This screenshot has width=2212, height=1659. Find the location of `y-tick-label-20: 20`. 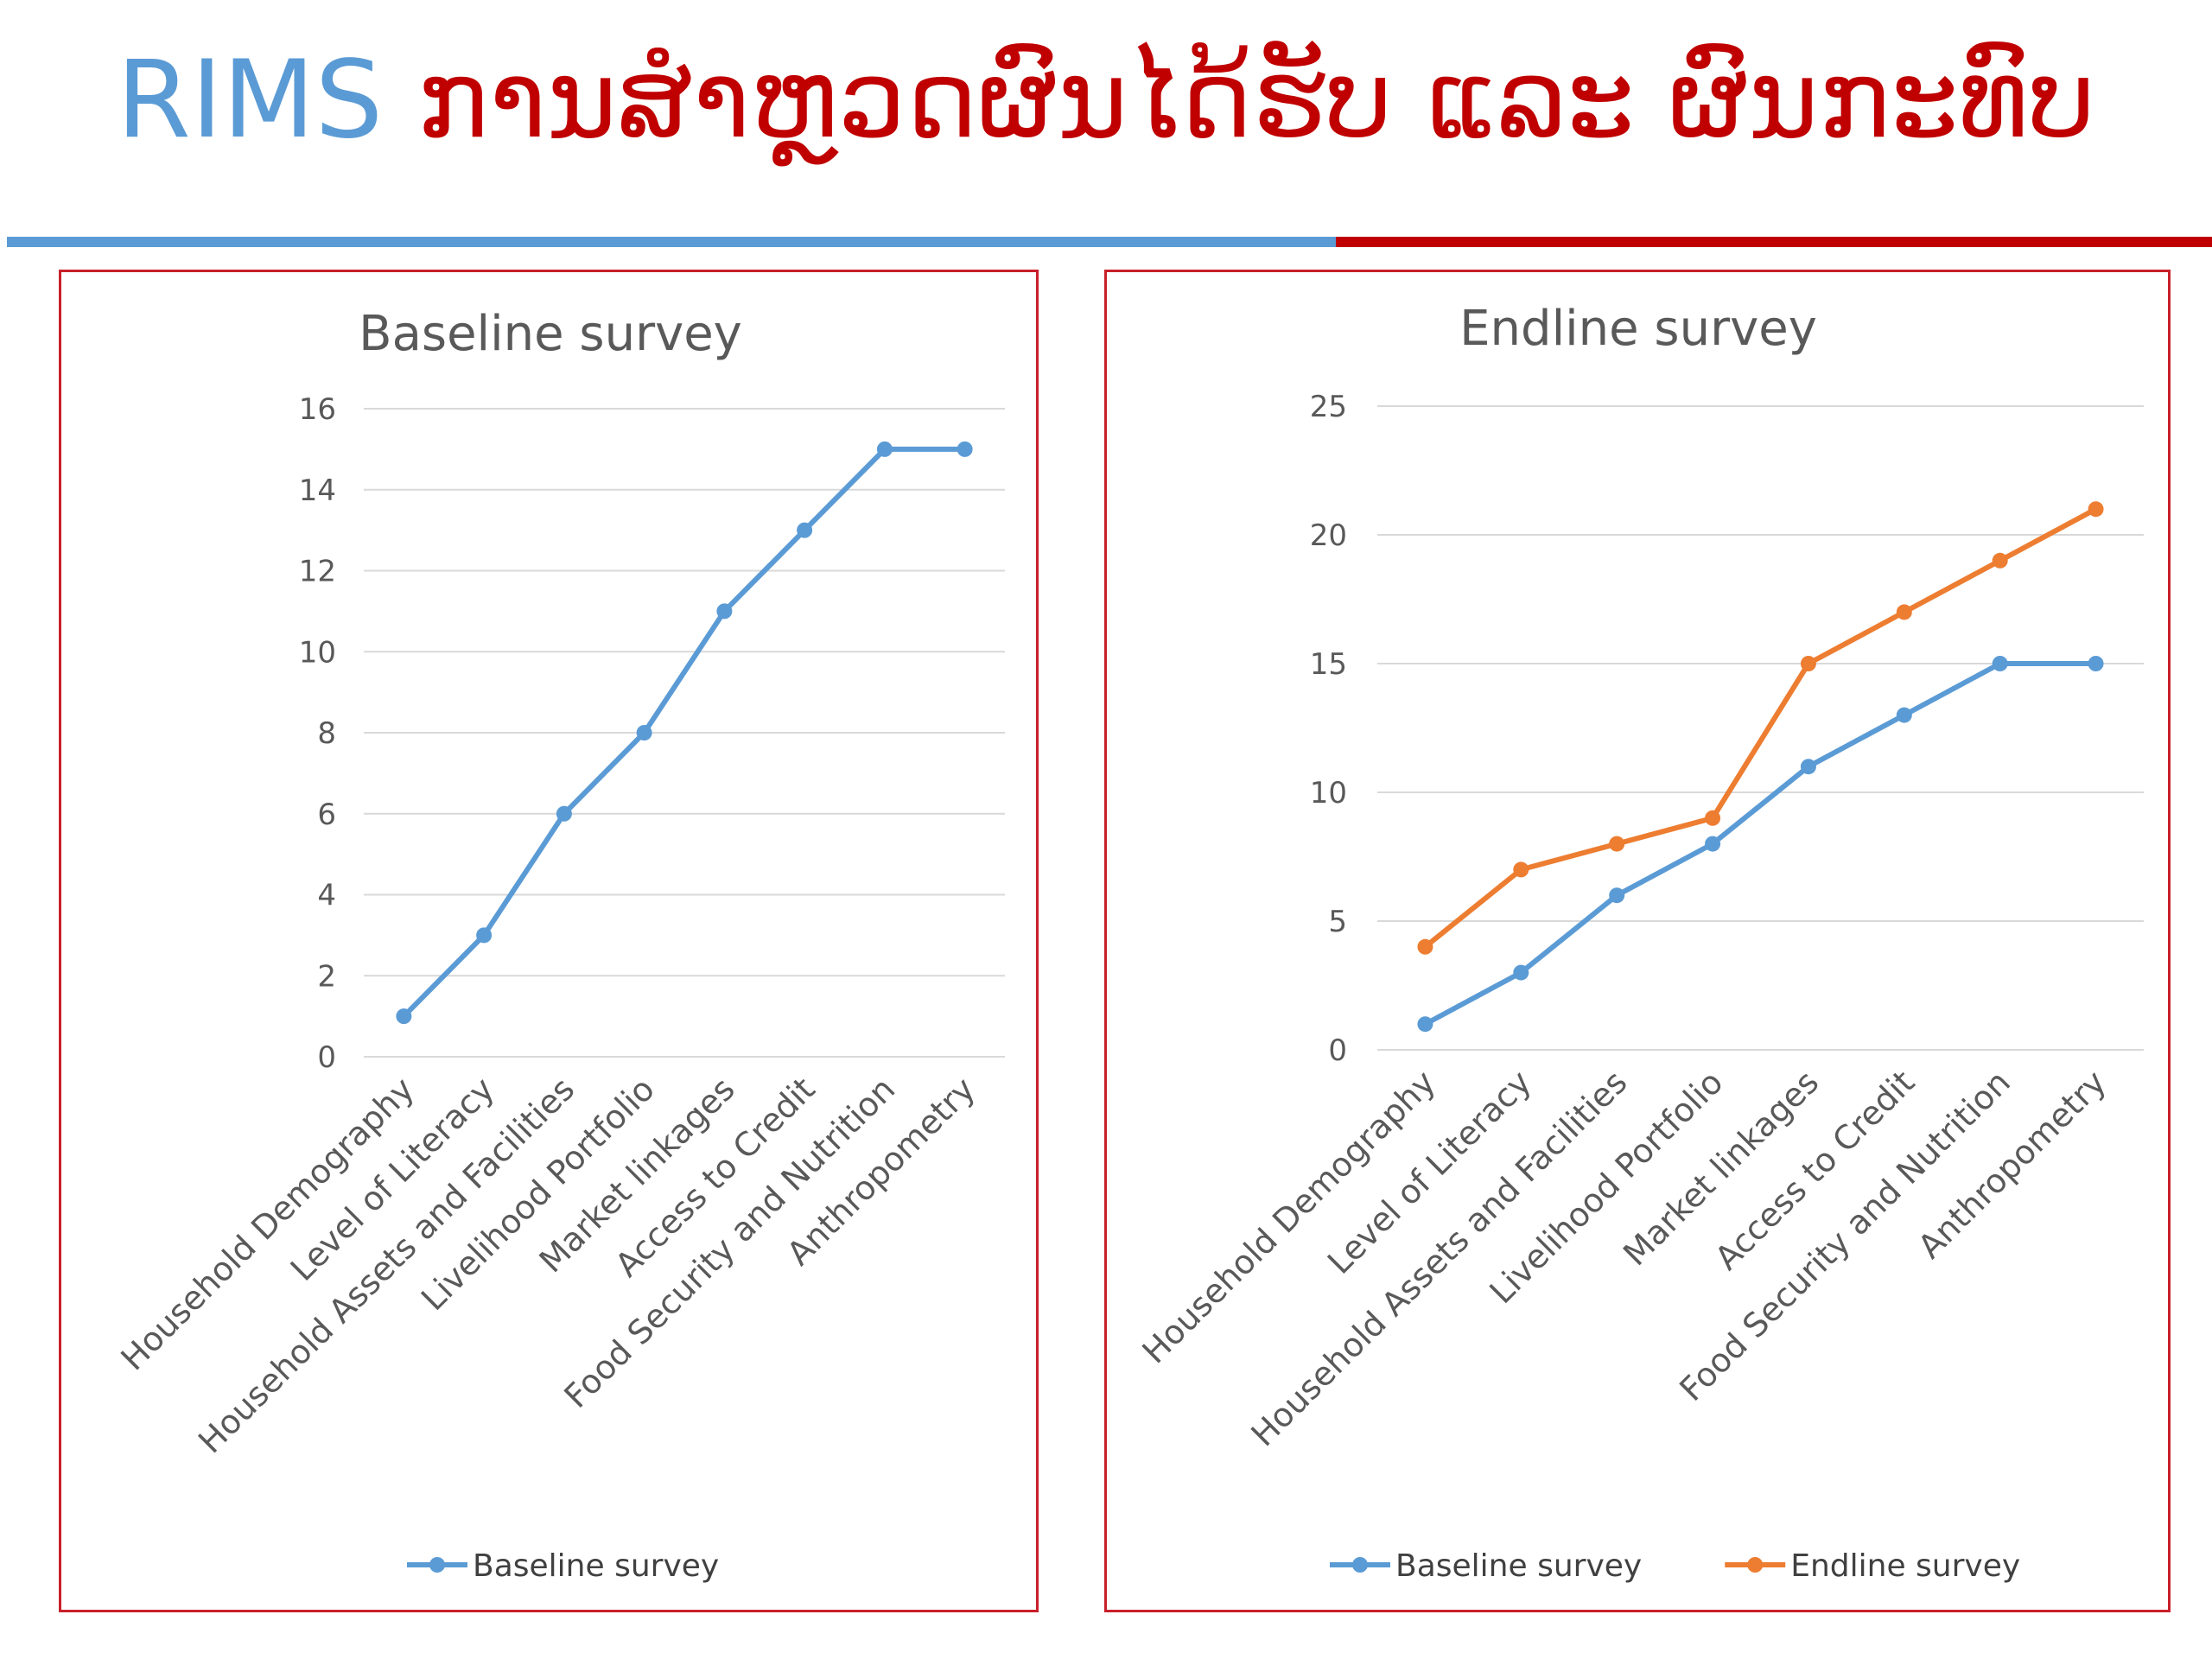

y-tick-label-20: 20 is located at coordinates (1328, 535).